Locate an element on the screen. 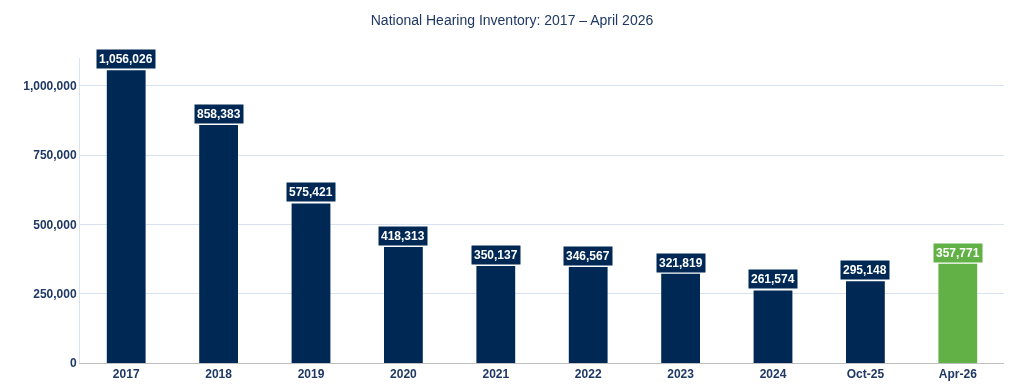  y-tick-label: 750,000 is located at coordinates (55, 155).